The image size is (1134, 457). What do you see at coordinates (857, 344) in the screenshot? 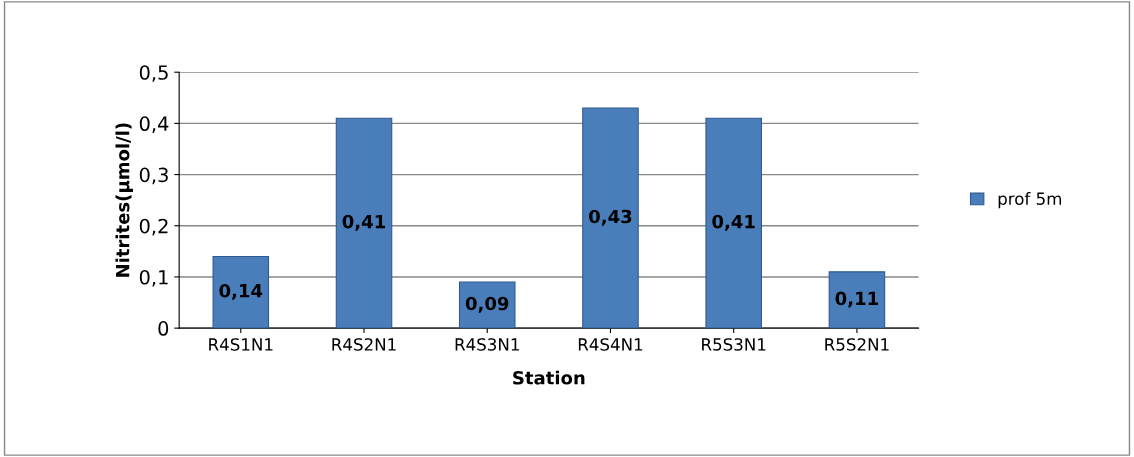
I see `x-tick-label: R5S2N1` at bounding box center [857, 344].